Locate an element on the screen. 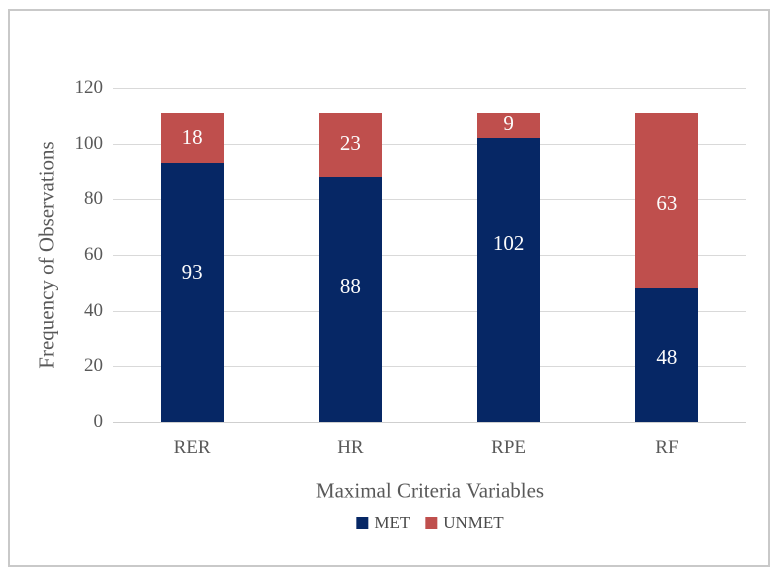  legend-label: MET is located at coordinates (392, 522).